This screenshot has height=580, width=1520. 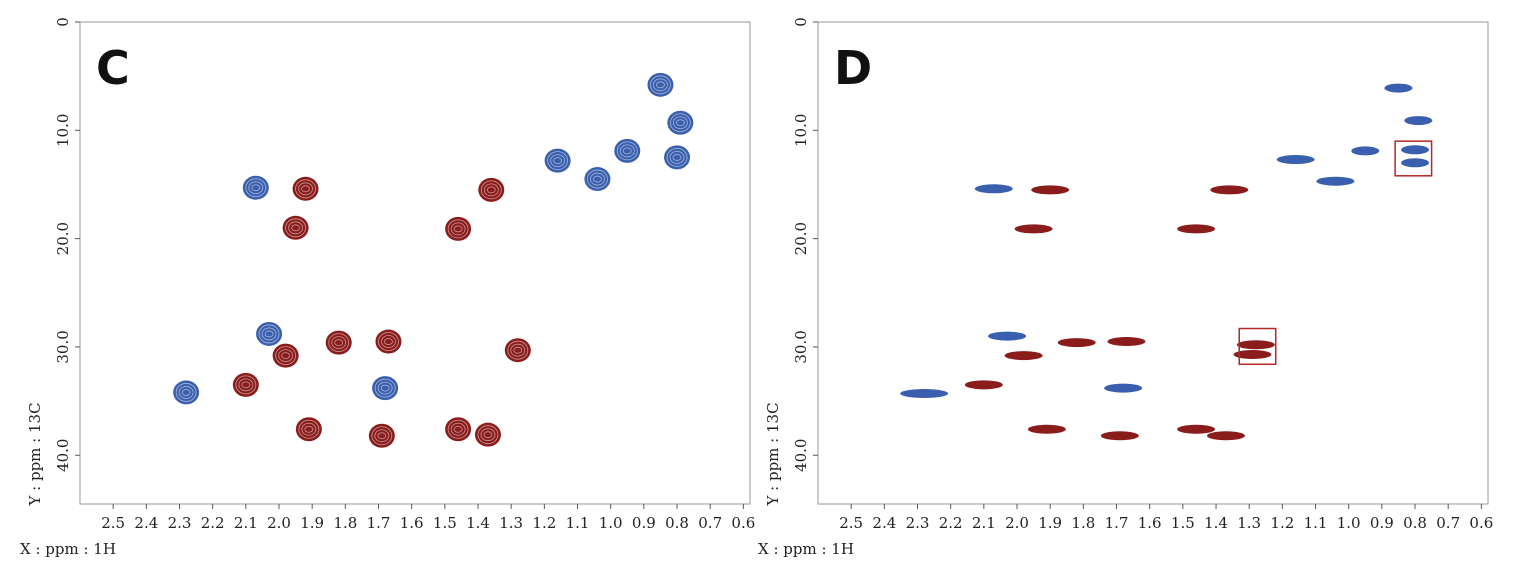 I want to click on x-tick-label: 1.1, so click(x=578, y=523).